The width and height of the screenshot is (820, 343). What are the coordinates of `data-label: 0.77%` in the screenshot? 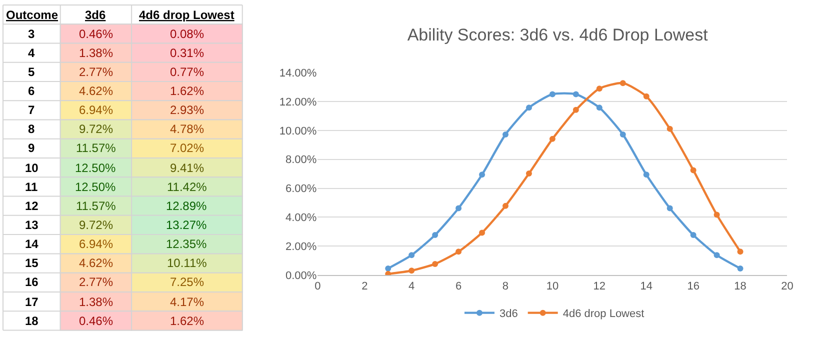 It's located at (187, 72).